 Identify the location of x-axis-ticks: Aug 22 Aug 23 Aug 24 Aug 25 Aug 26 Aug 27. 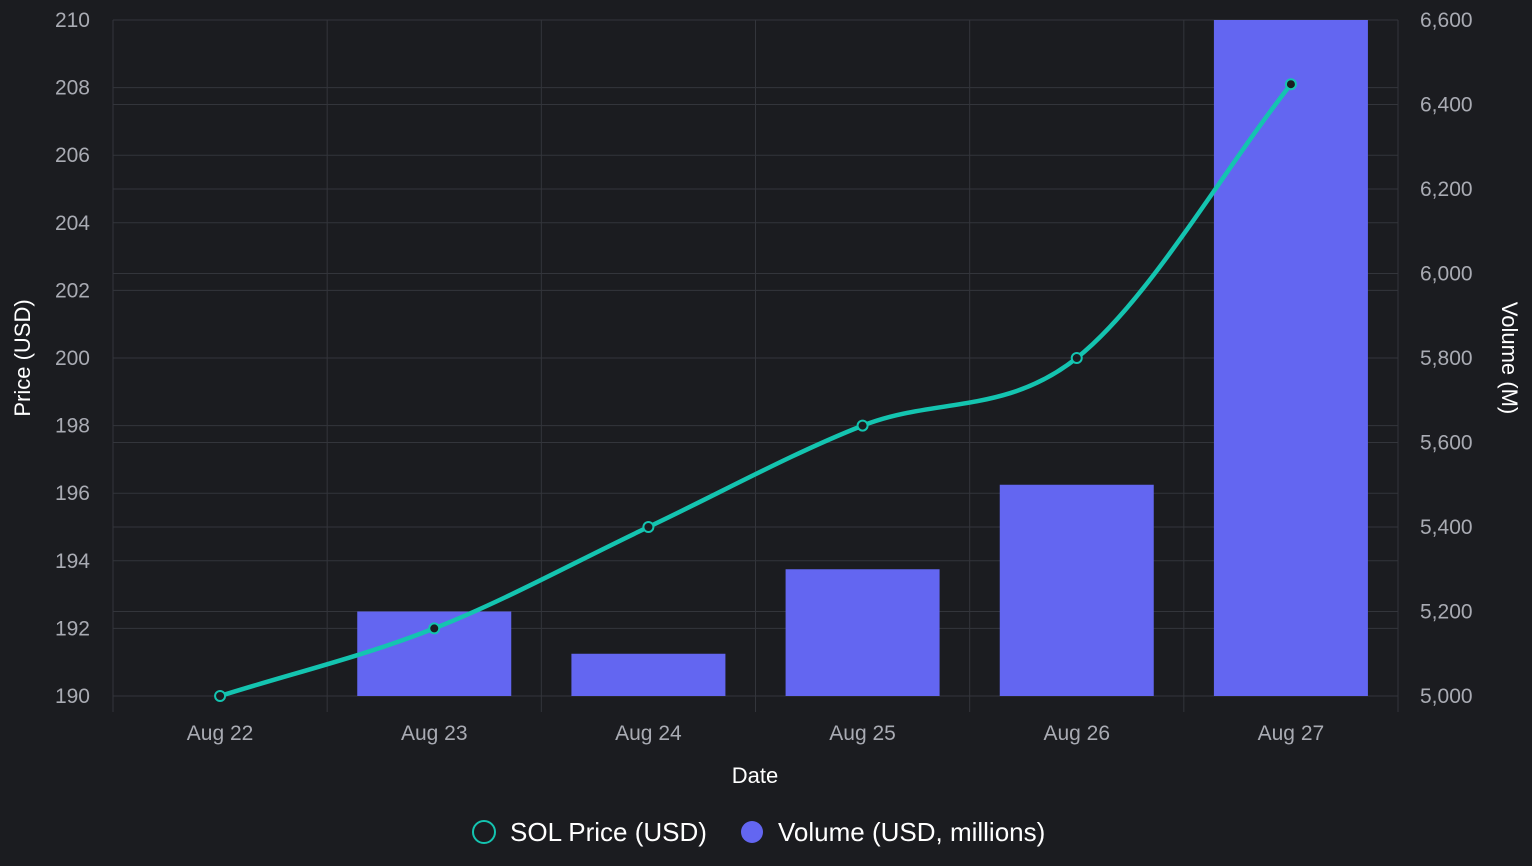
(755, 733).